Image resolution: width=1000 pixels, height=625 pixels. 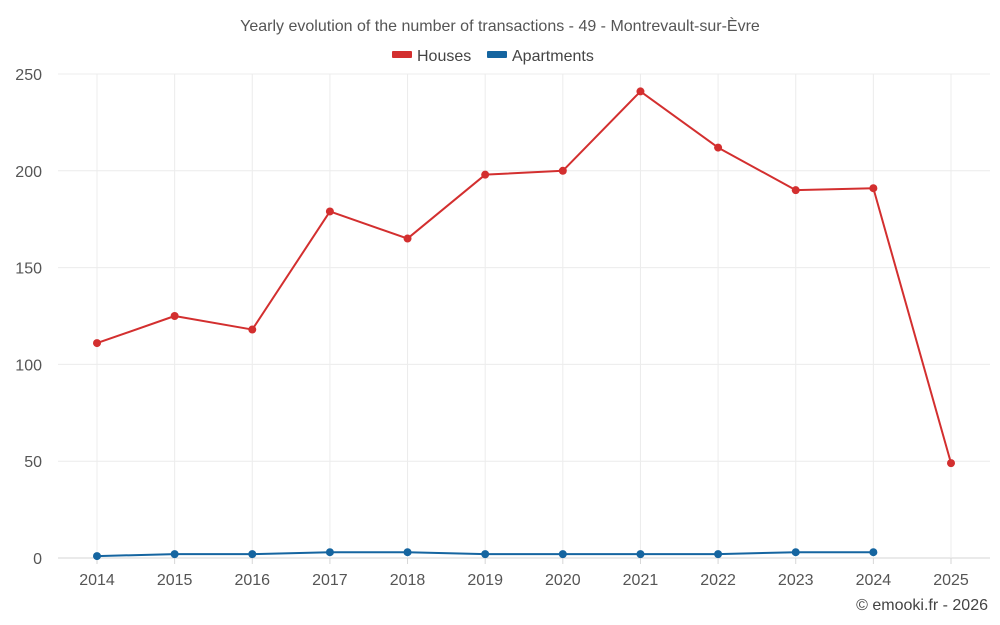 I want to click on x-tick-label: 2021, so click(x=641, y=580).